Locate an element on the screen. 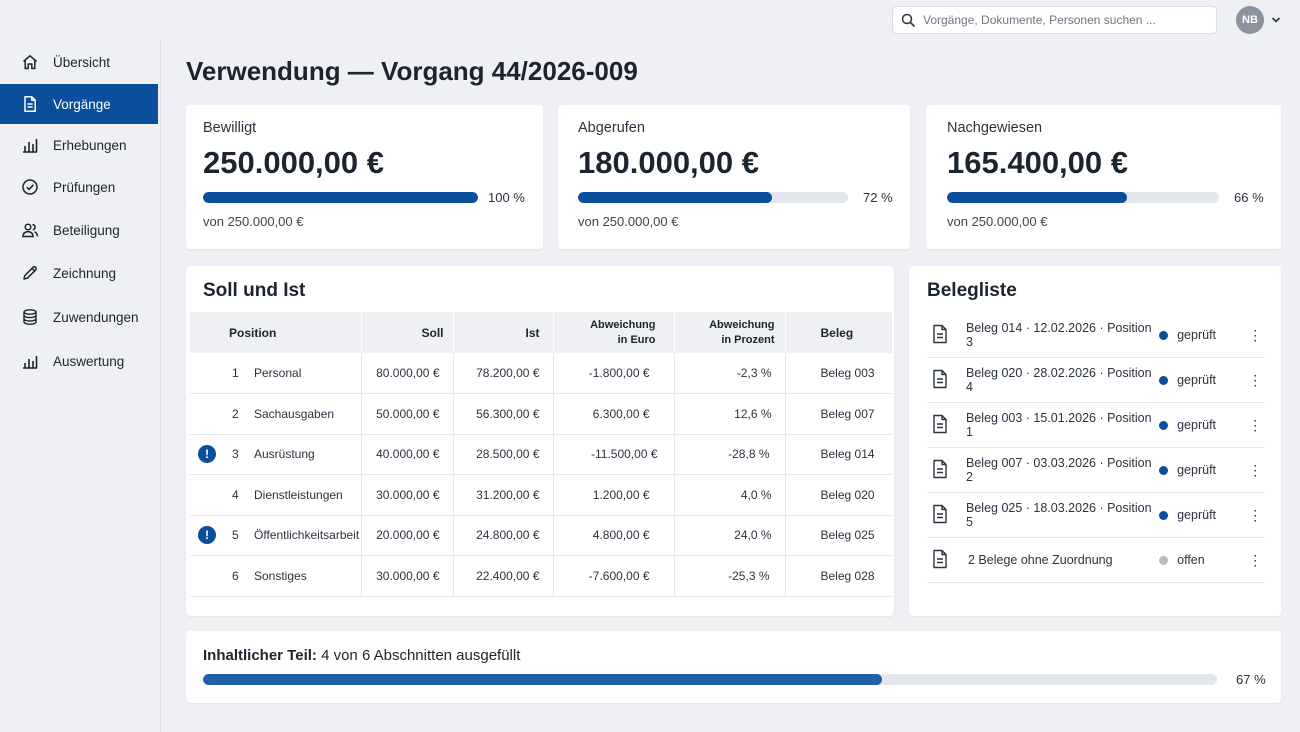 The image size is (1300, 732). beleg-link: Beleg 020 is located at coordinates (838, 495).